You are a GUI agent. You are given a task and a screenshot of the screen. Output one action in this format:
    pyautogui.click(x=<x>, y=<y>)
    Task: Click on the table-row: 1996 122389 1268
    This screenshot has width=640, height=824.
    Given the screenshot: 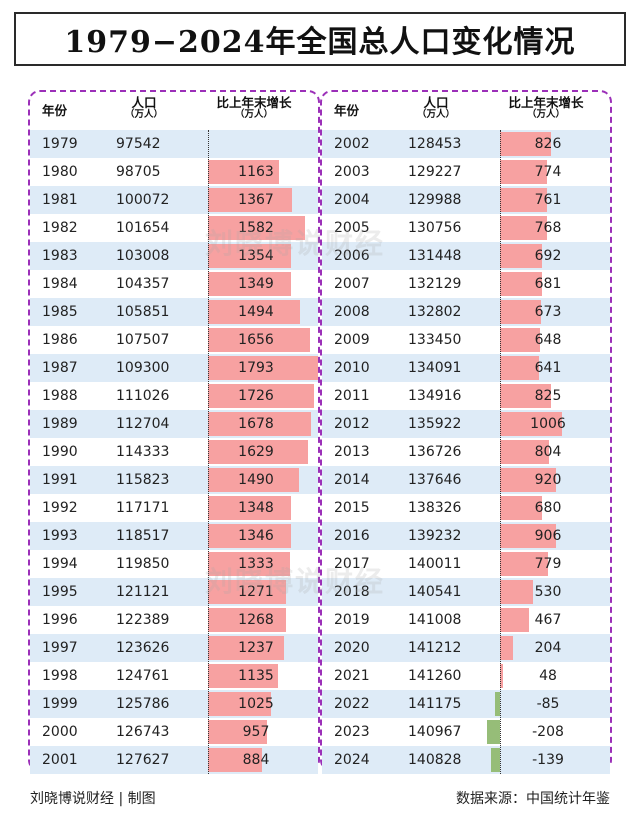 What is the action you would take?
    pyautogui.click(x=174, y=620)
    